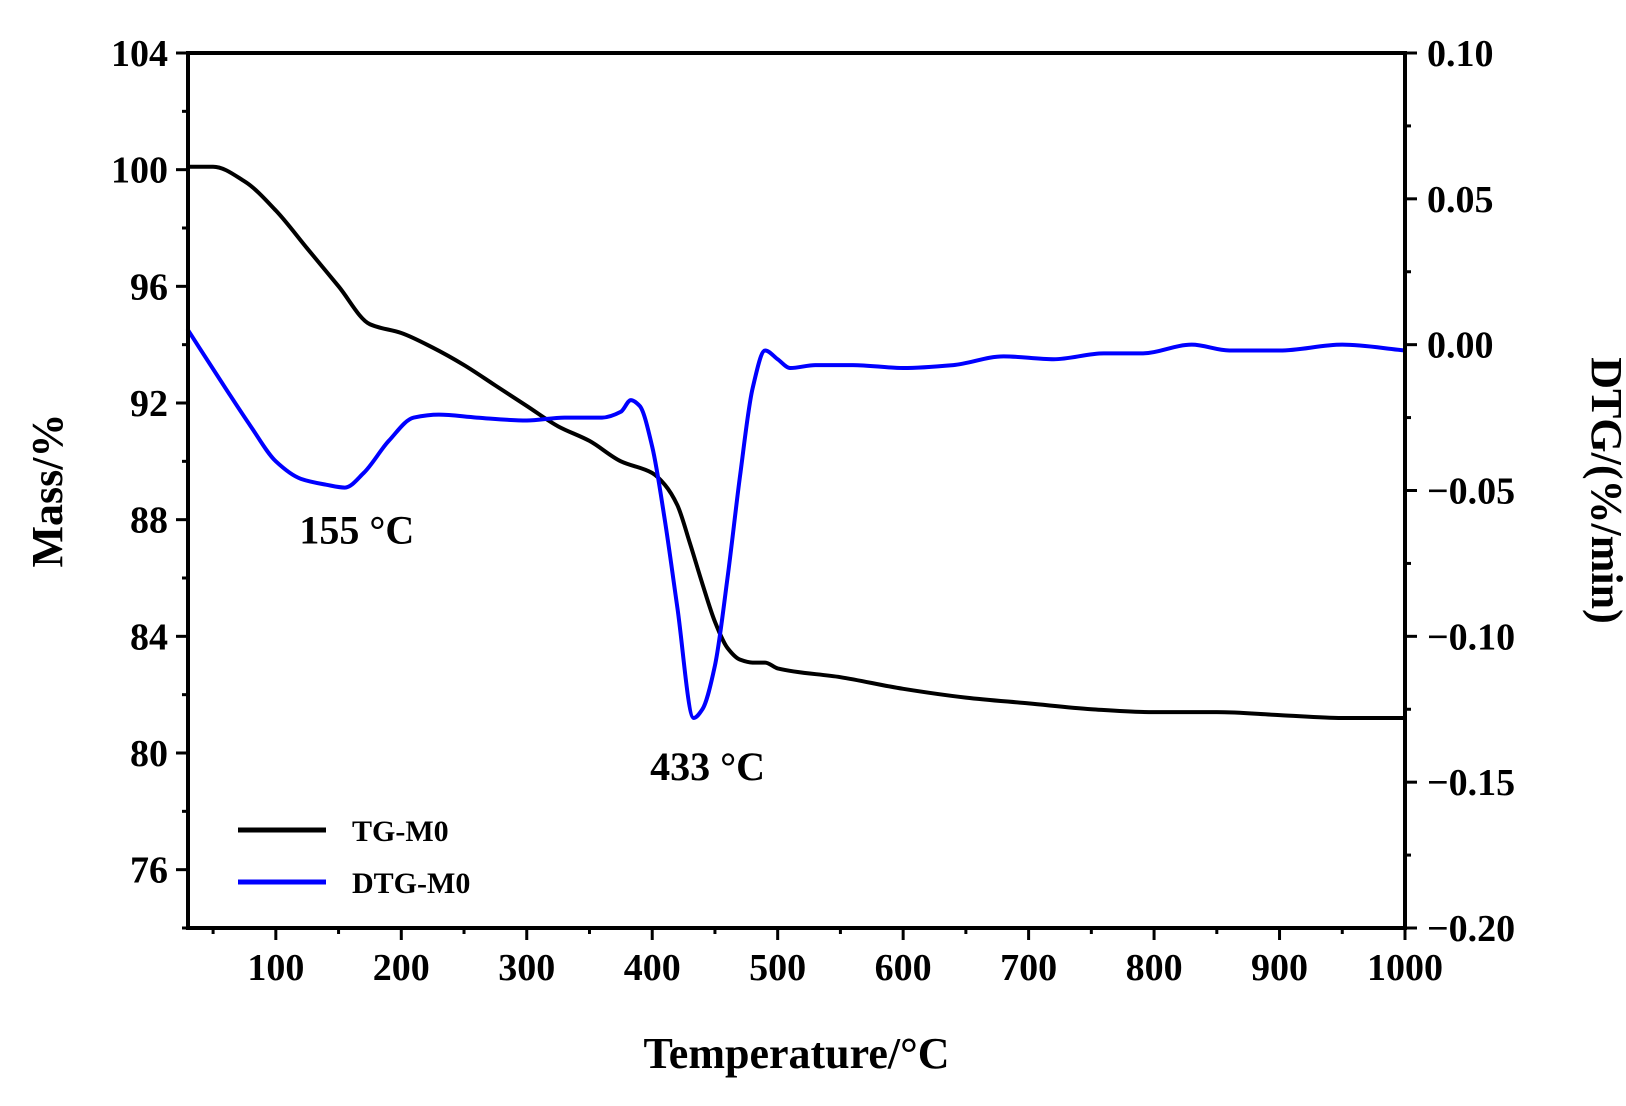  What do you see at coordinates (903, 968) in the screenshot?
I see `x-tick-label: 600` at bounding box center [903, 968].